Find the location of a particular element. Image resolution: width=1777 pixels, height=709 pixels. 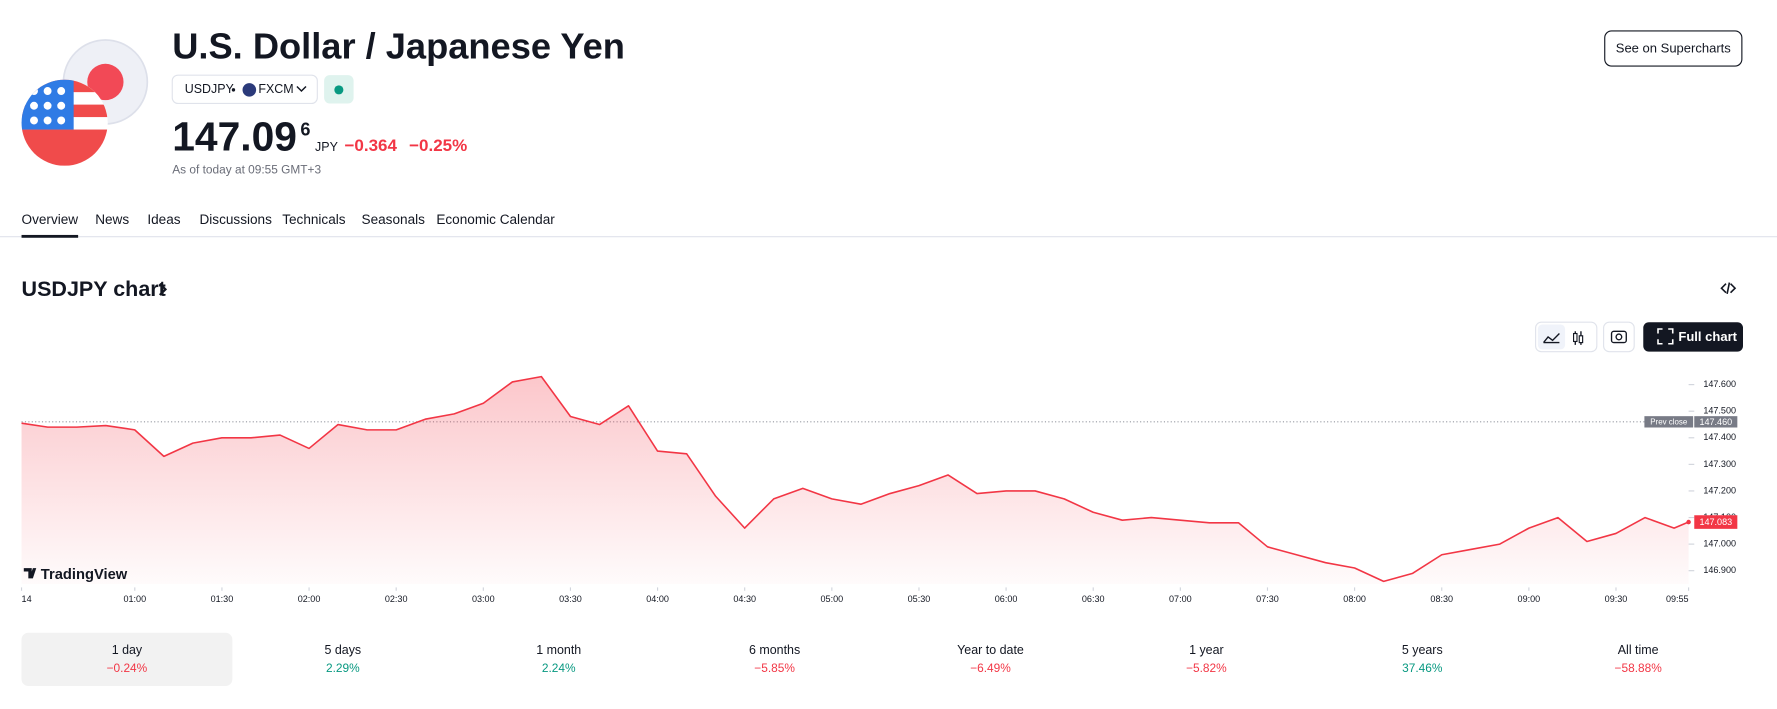

period-change: 37.46% is located at coordinates (1422, 668).